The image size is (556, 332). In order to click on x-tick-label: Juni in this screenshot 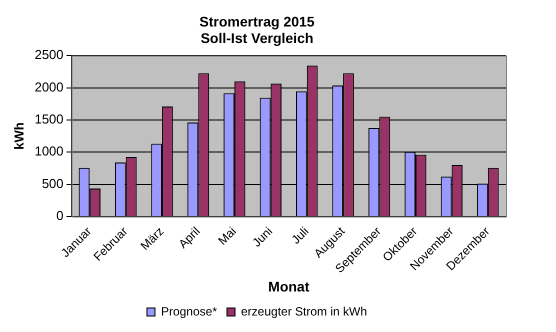, I will do `click(263, 237)`.